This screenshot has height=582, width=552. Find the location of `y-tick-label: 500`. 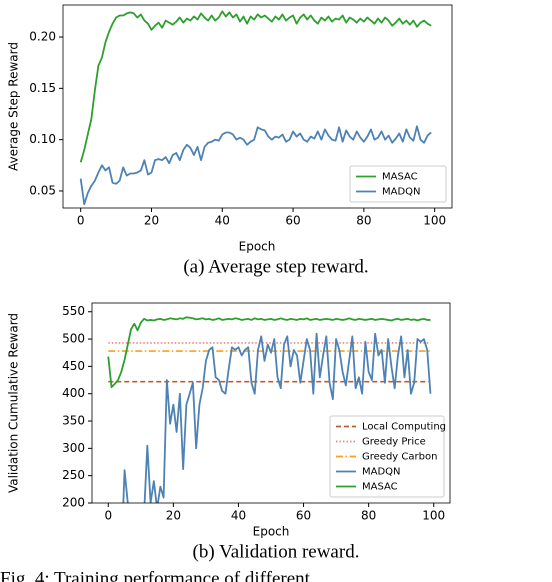

y-tick-label: 500 is located at coordinates (73, 339).